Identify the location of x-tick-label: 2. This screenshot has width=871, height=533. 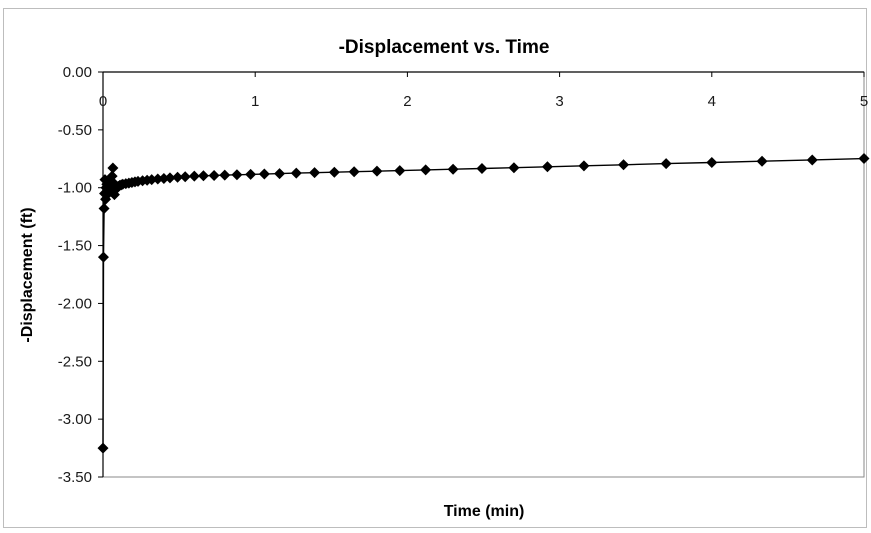
(407, 101).